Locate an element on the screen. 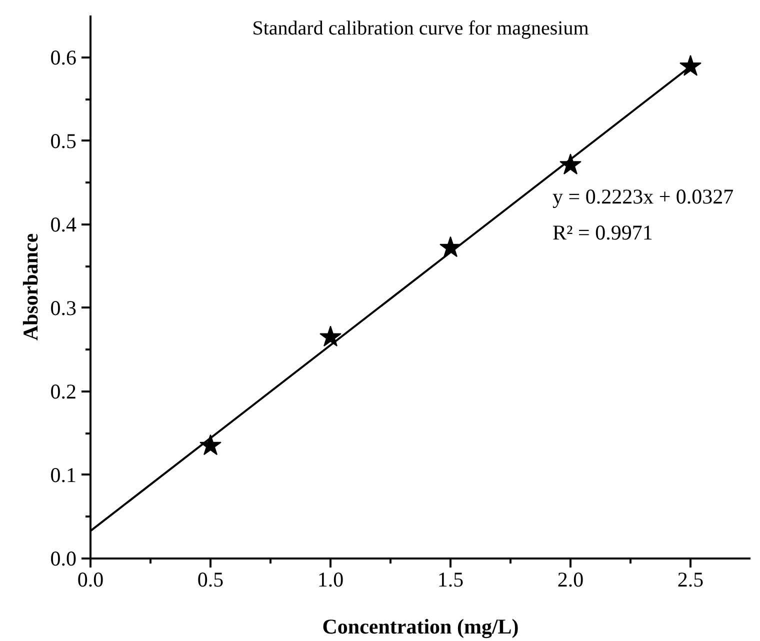 The height and width of the screenshot is (641, 760). x-tick-label: 0.5 is located at coordinates (210, 580).